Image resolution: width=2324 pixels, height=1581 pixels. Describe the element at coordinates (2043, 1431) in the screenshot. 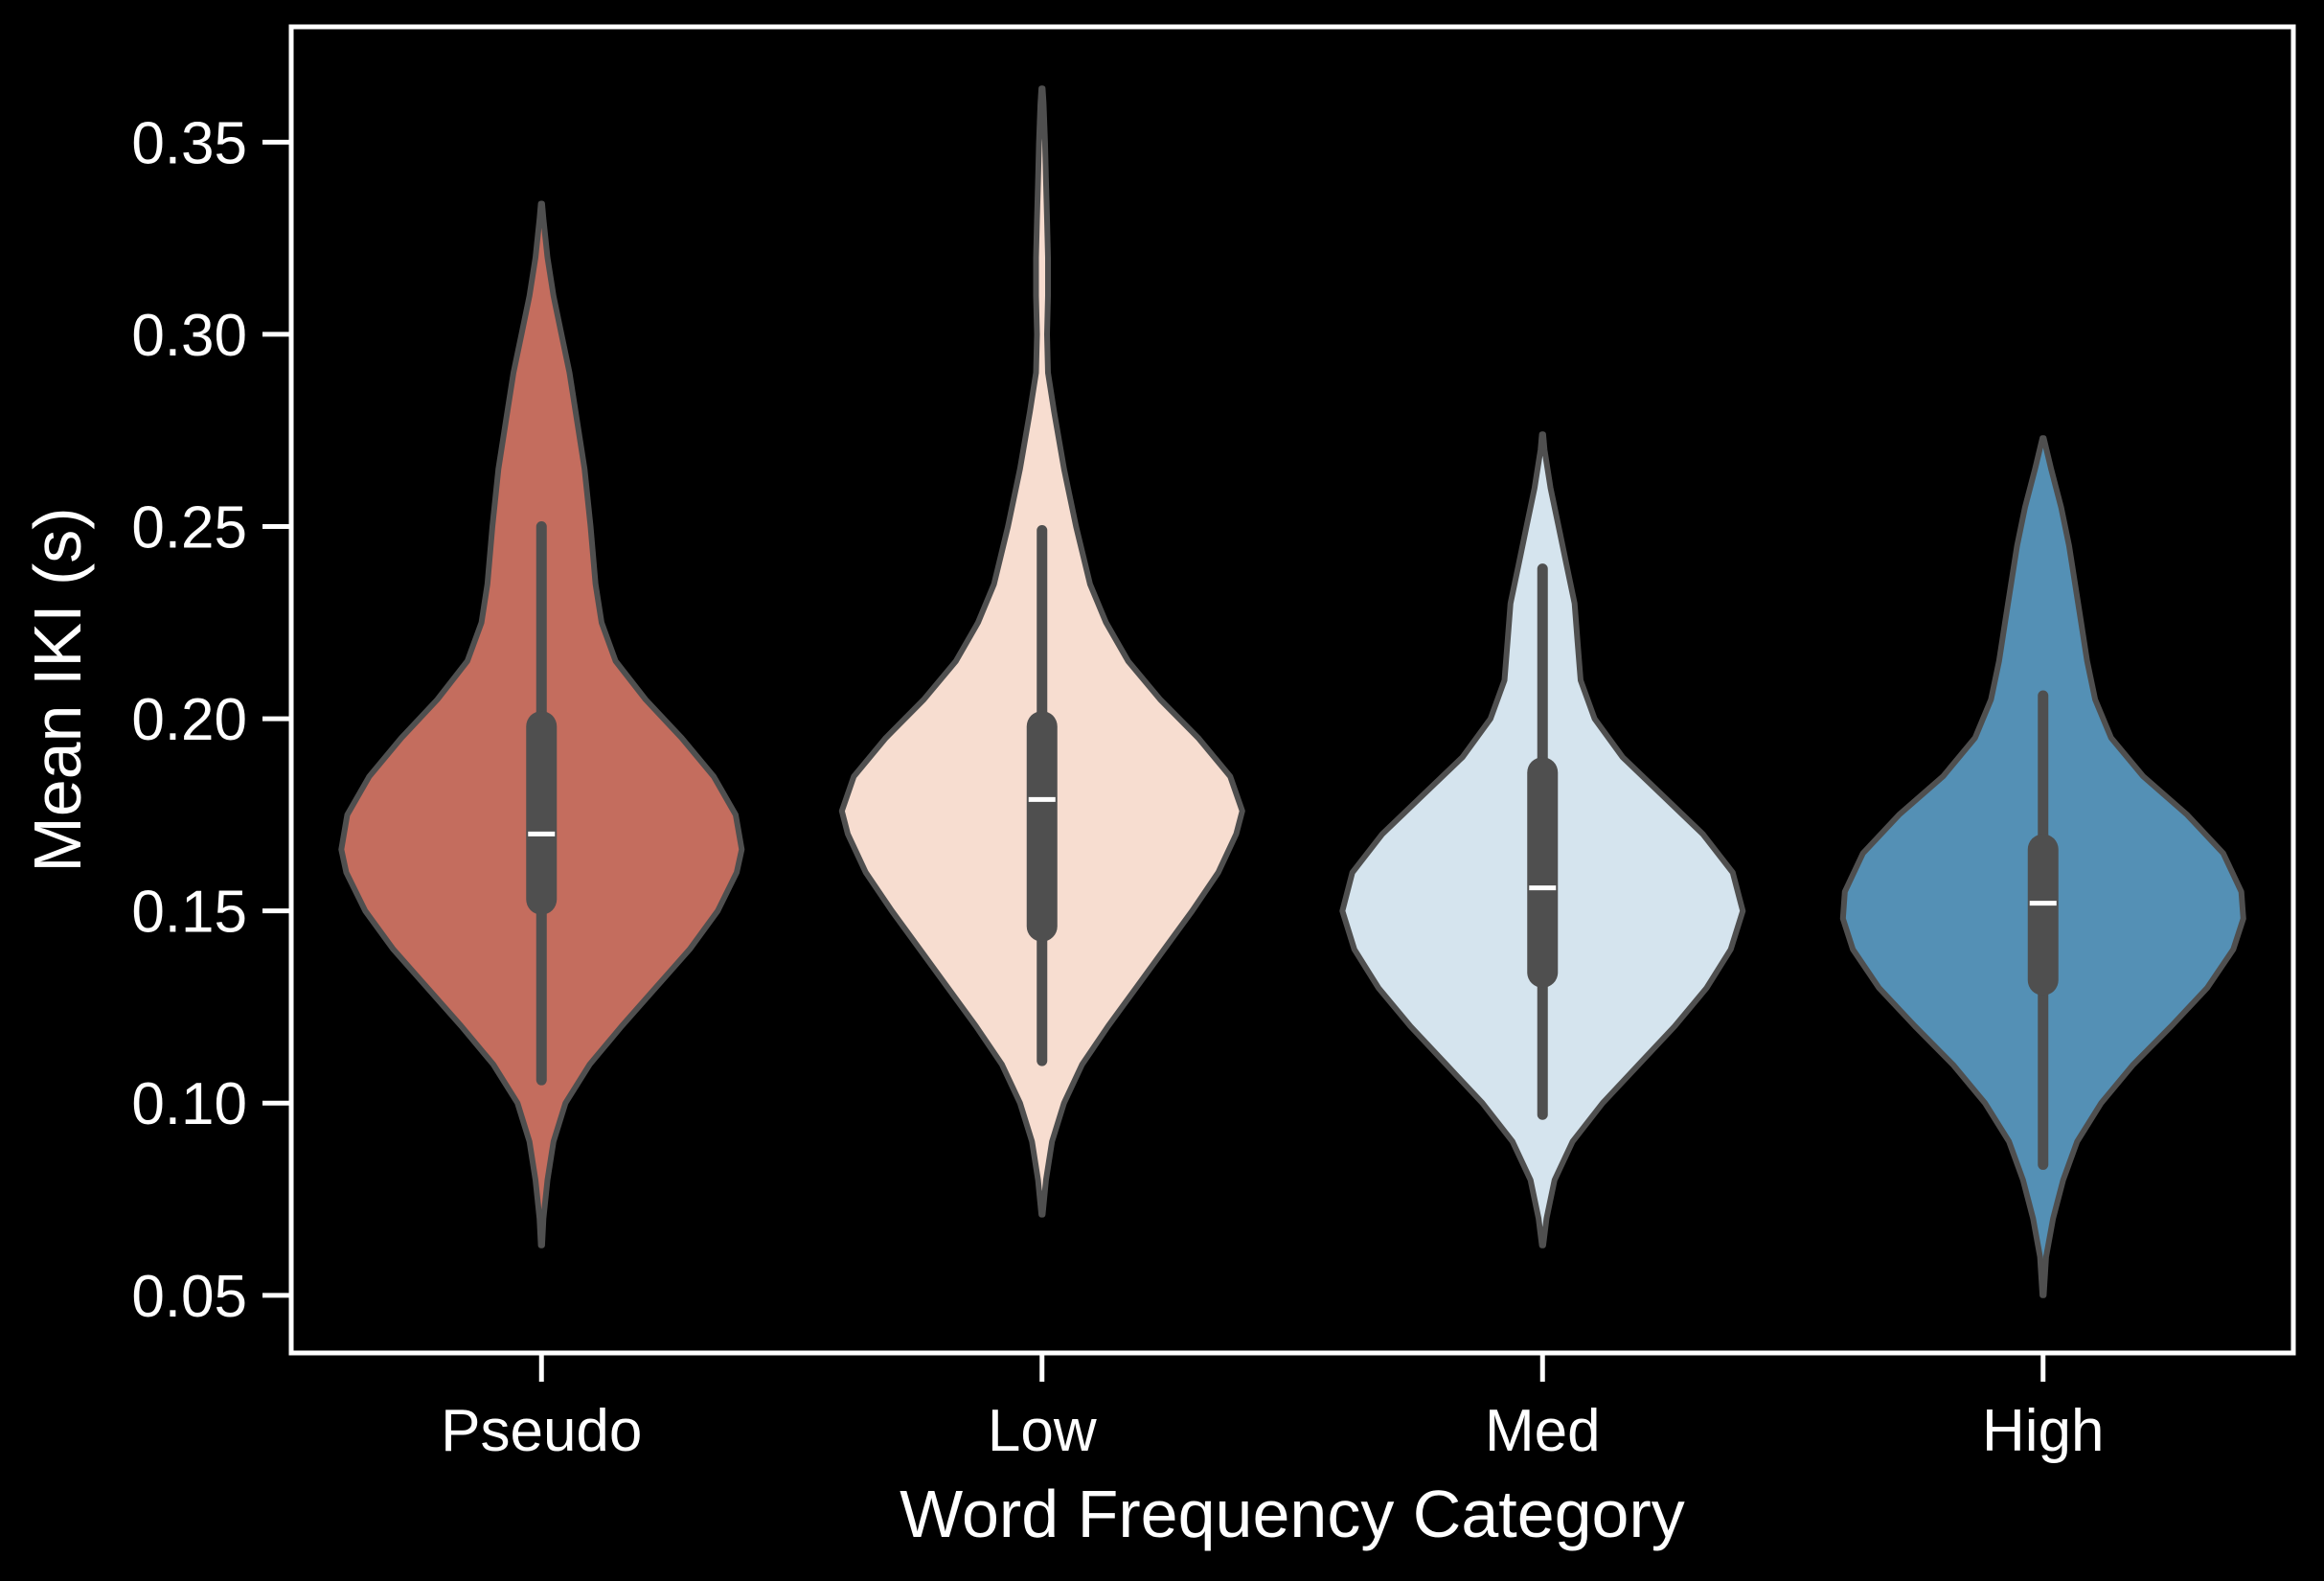

I see `x-tick-label: High` at that location.